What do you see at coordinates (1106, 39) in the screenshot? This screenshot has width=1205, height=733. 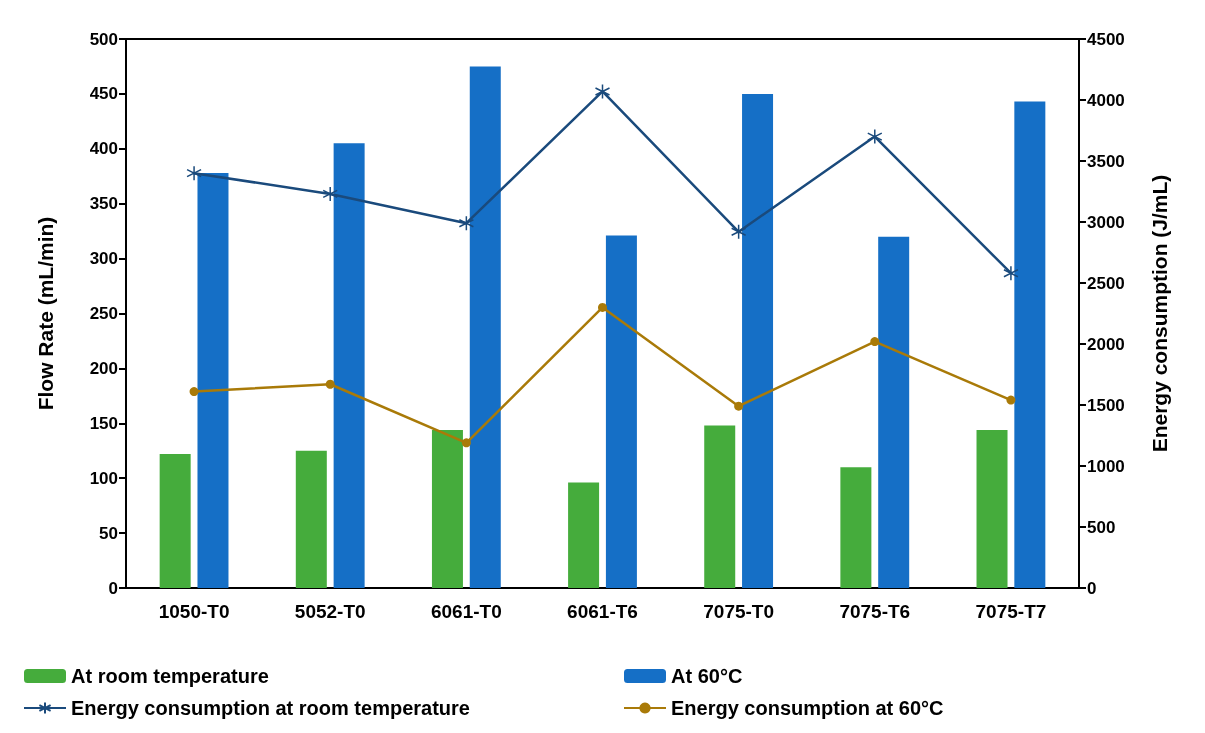 I see `y2-tick-label: 4500` at bounding box center [1106, 39].